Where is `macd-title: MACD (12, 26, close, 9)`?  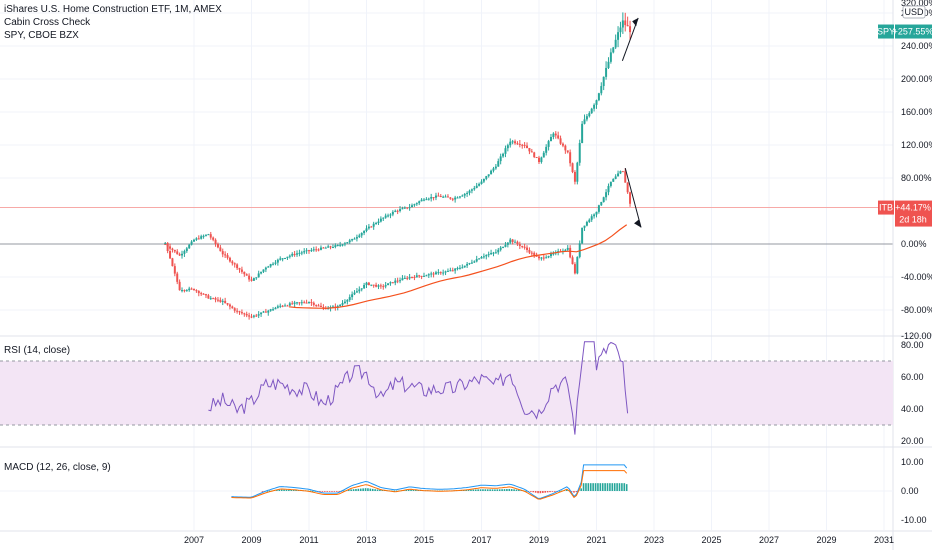 macd-title: MACD (12, 26, close, 9) is located at coordinates (57, 467).